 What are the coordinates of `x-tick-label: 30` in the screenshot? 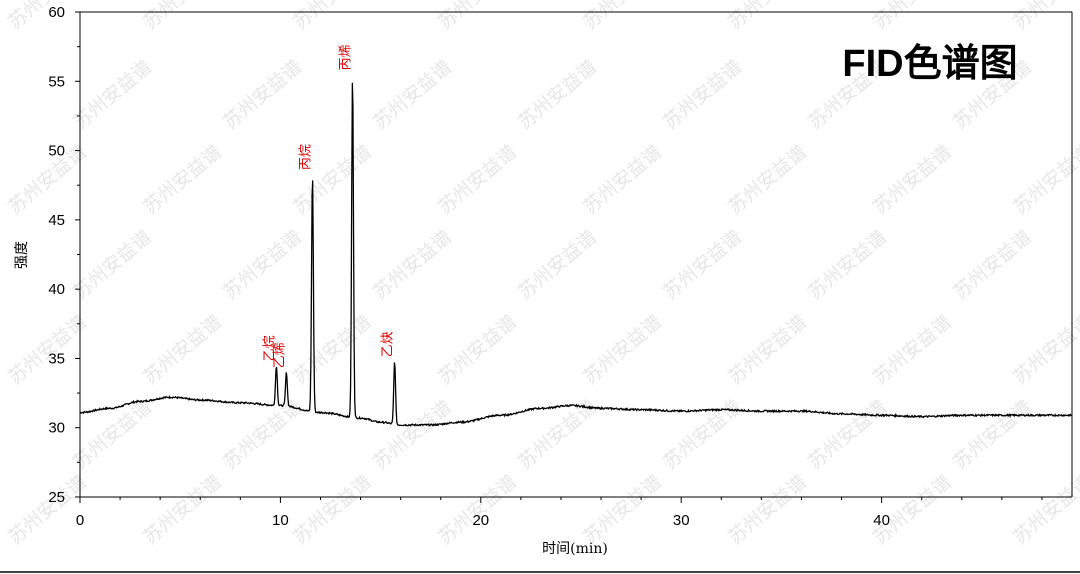 It's located at (681, 520).